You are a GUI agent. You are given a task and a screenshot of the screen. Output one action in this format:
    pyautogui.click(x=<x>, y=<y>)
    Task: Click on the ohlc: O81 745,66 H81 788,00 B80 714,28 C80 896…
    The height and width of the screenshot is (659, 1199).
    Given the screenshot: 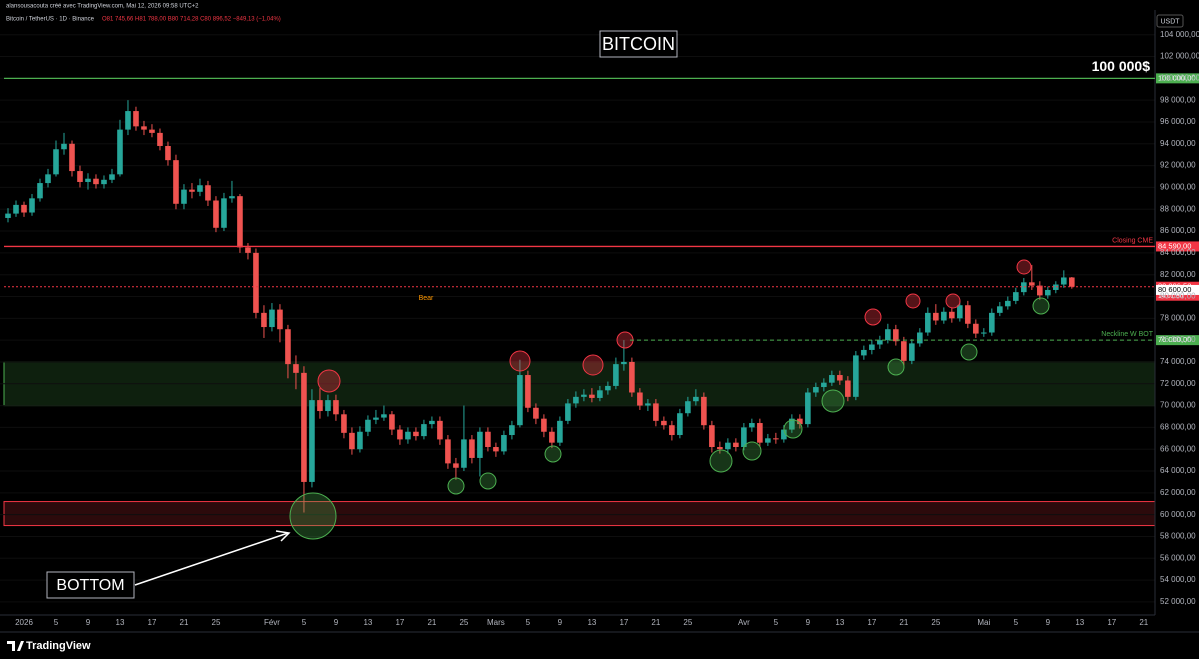 What is the action you would take?
    pyautogui.click(x=191, y=20)
    